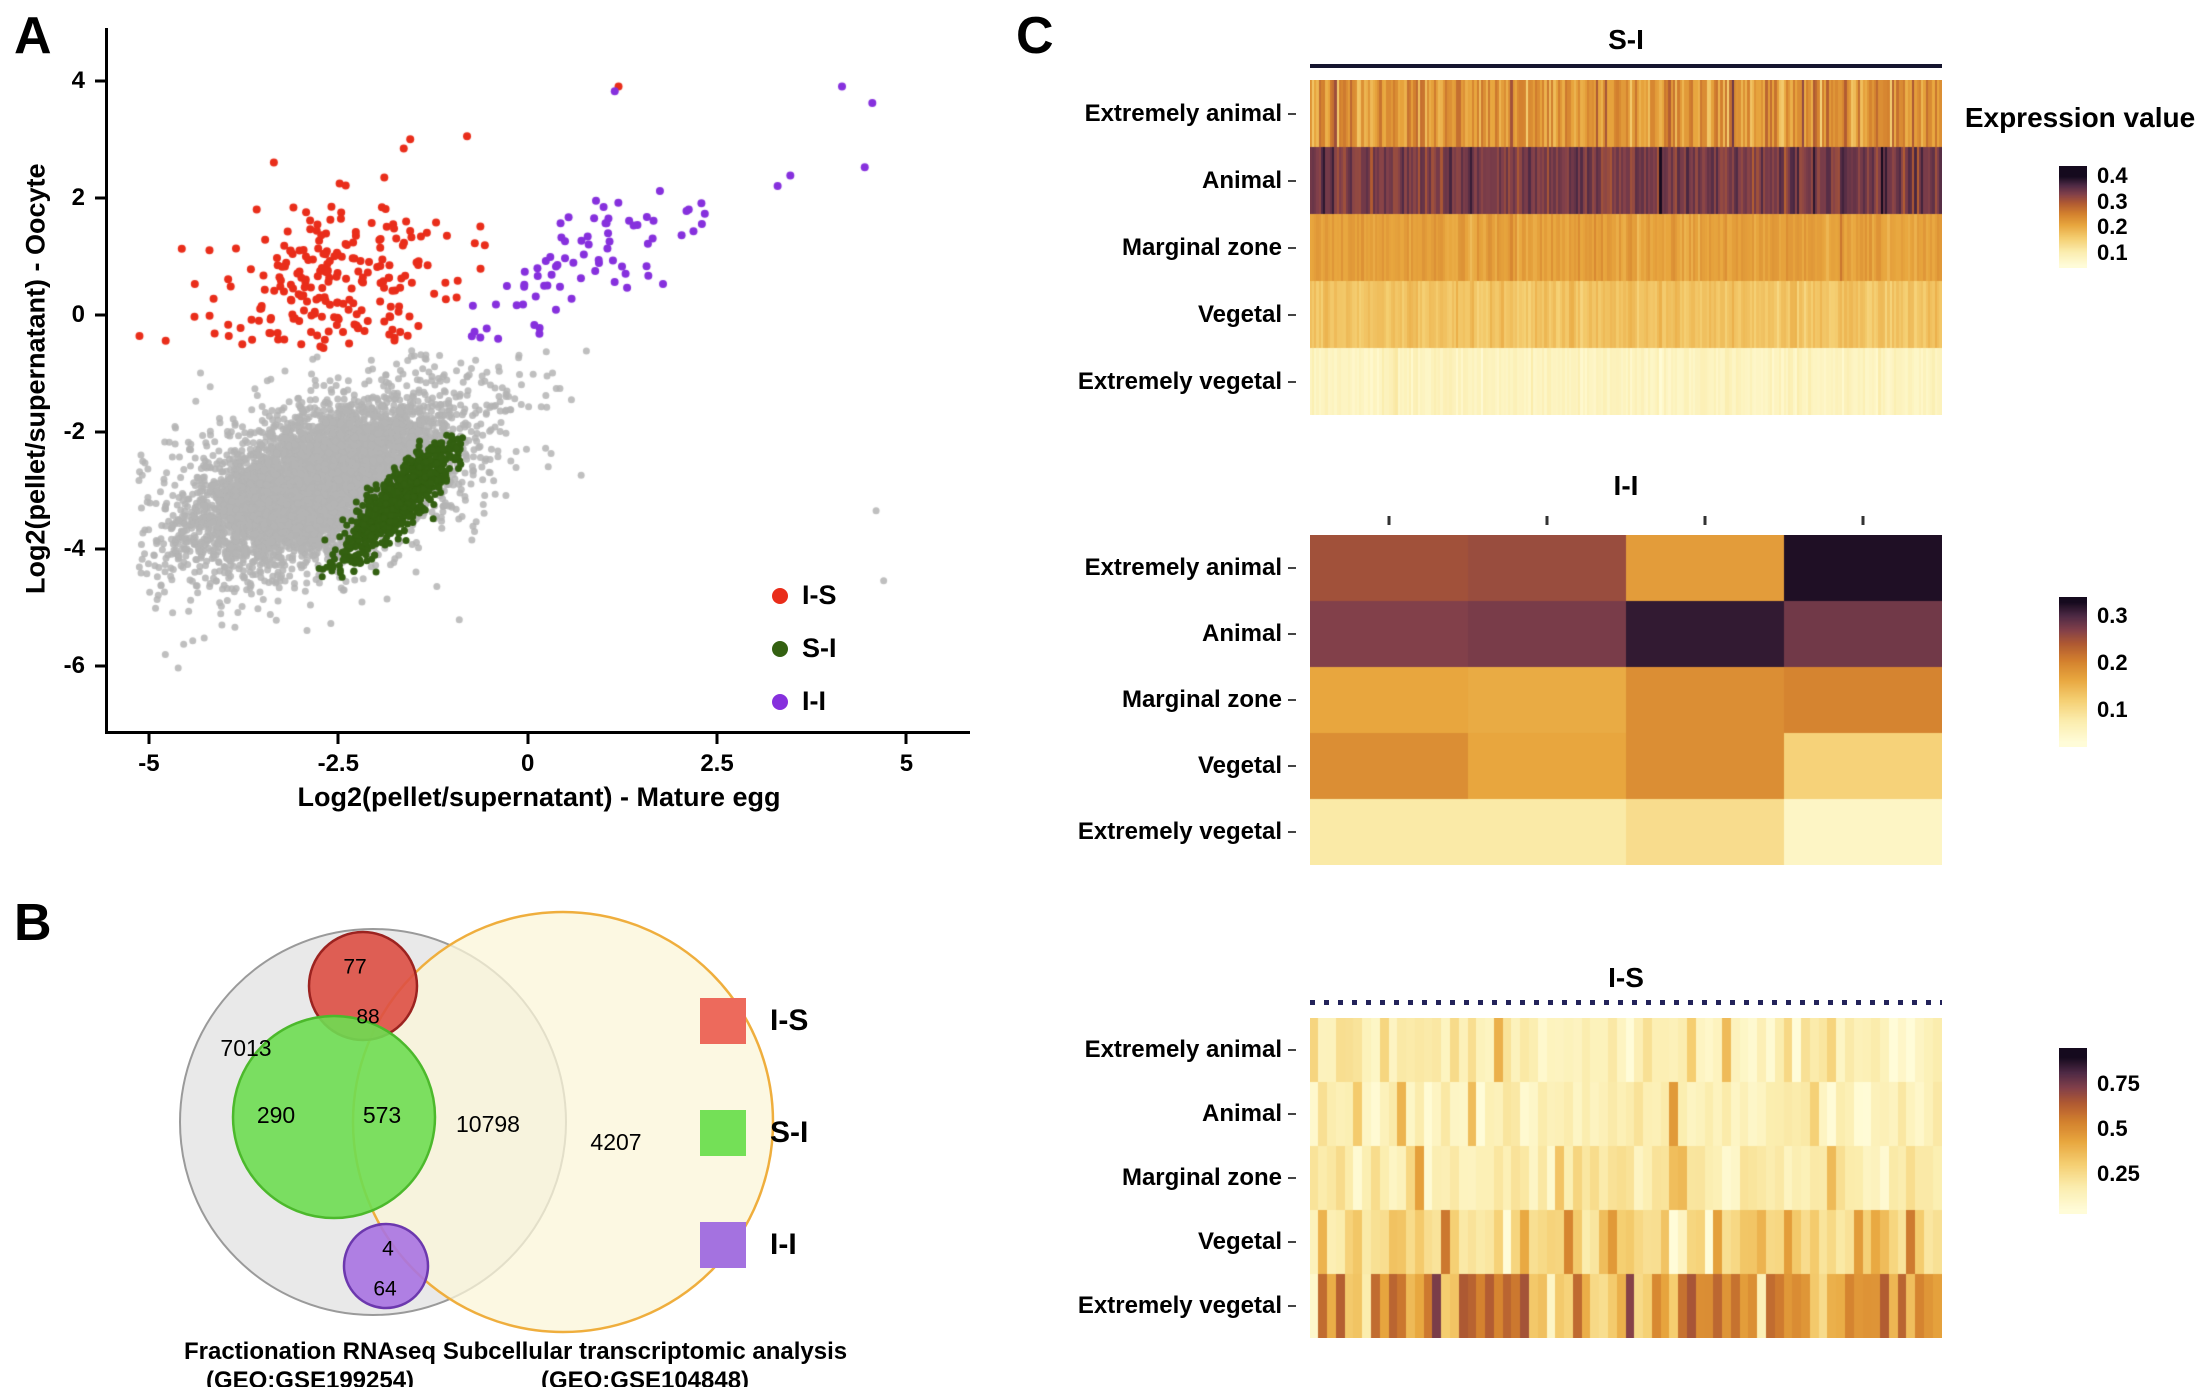  Describe the element at coordinates (906, 763) in the screenshot. I see `x-axis-tick-label: 5` at that location.